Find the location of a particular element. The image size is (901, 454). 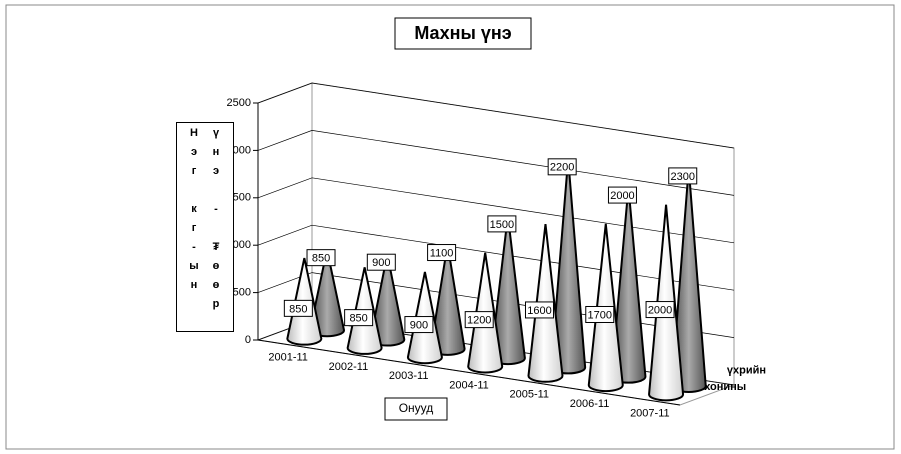

value-label: 1200 is located at coordinates (479, 321).